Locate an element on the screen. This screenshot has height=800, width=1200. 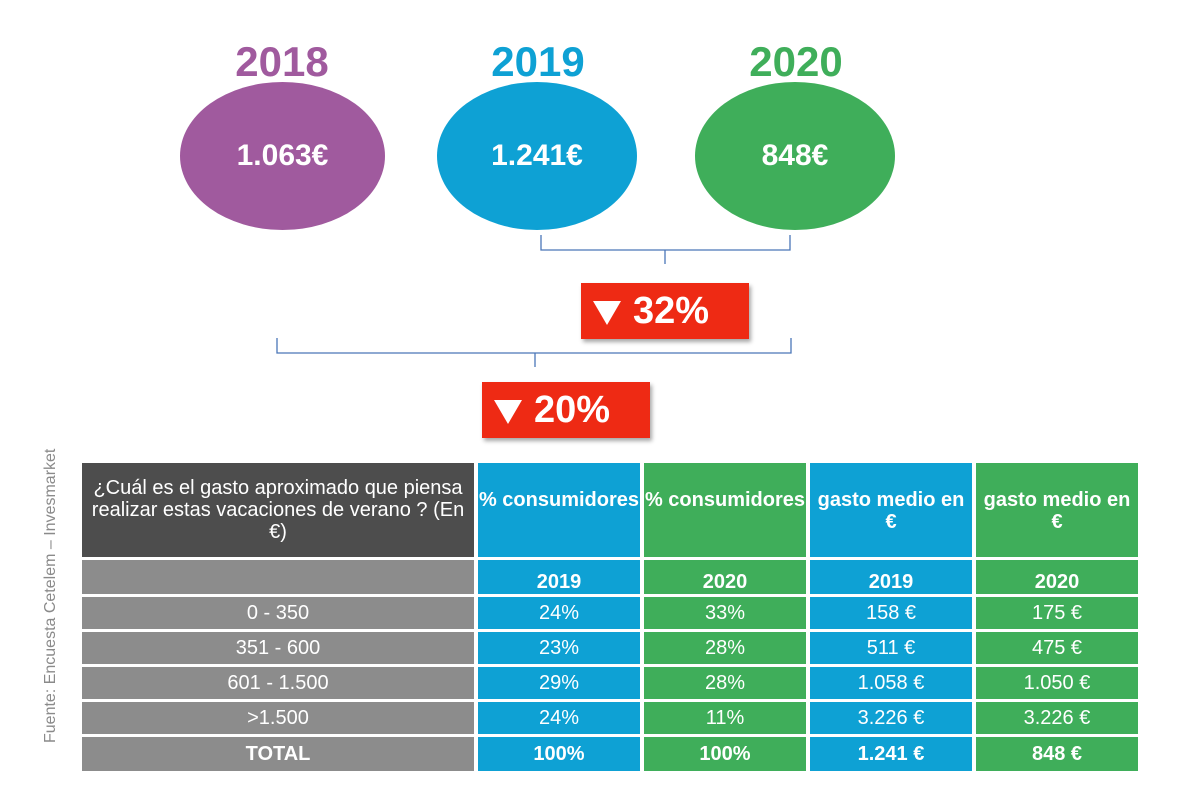
row-label: >1.500 is located at coordinates (278, 718).